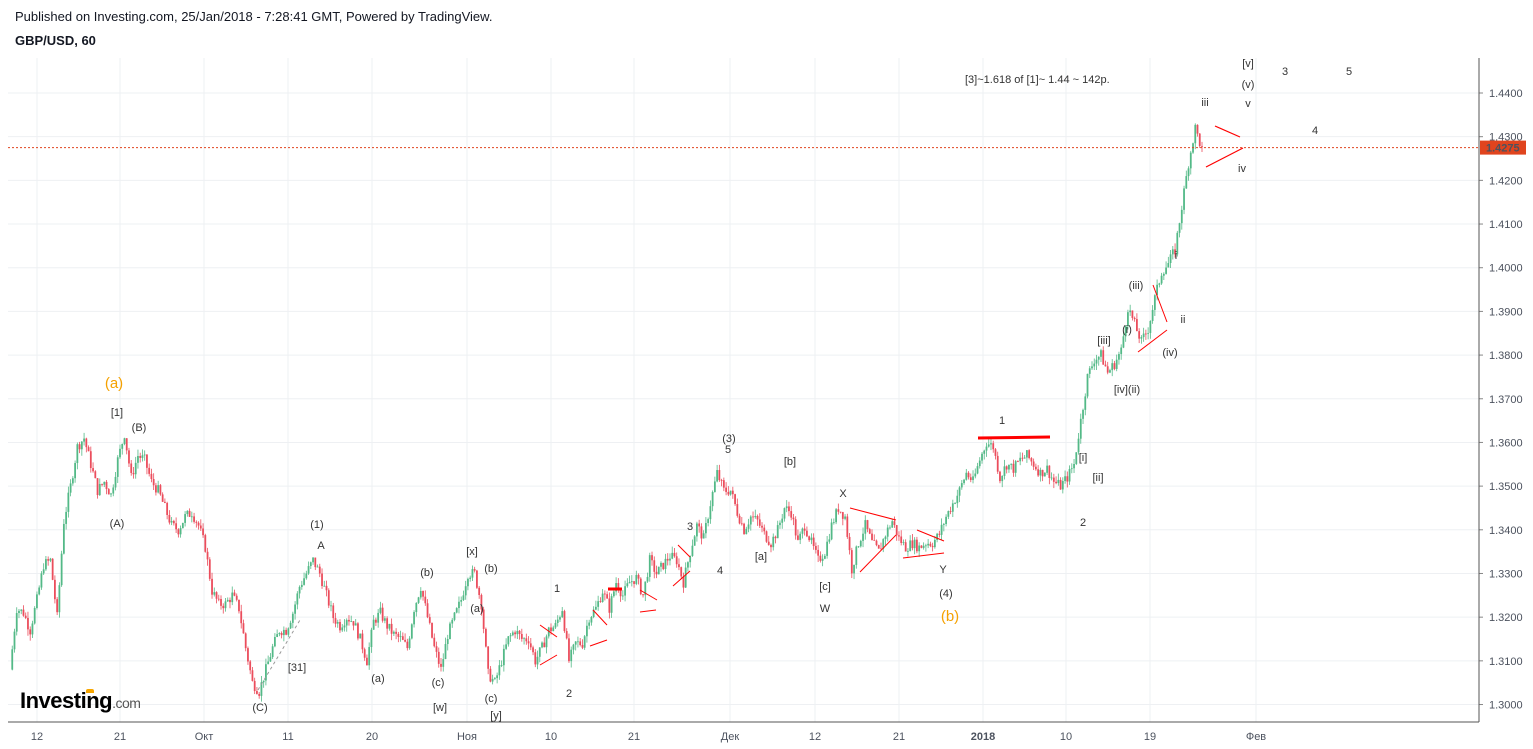 The height and width of the screenshot is (749, 1533). Describe the element at coordinates (204, 737) in the screenshot. I see `x-tick-label: Окт` at that location.